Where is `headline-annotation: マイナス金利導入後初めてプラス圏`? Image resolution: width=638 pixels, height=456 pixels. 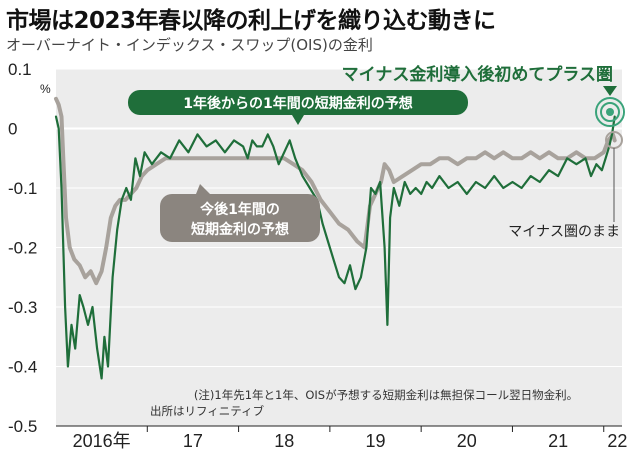
headline-annotation: マイナス金利導入後初めてプラス圏 is located at coordinates (477, 74).